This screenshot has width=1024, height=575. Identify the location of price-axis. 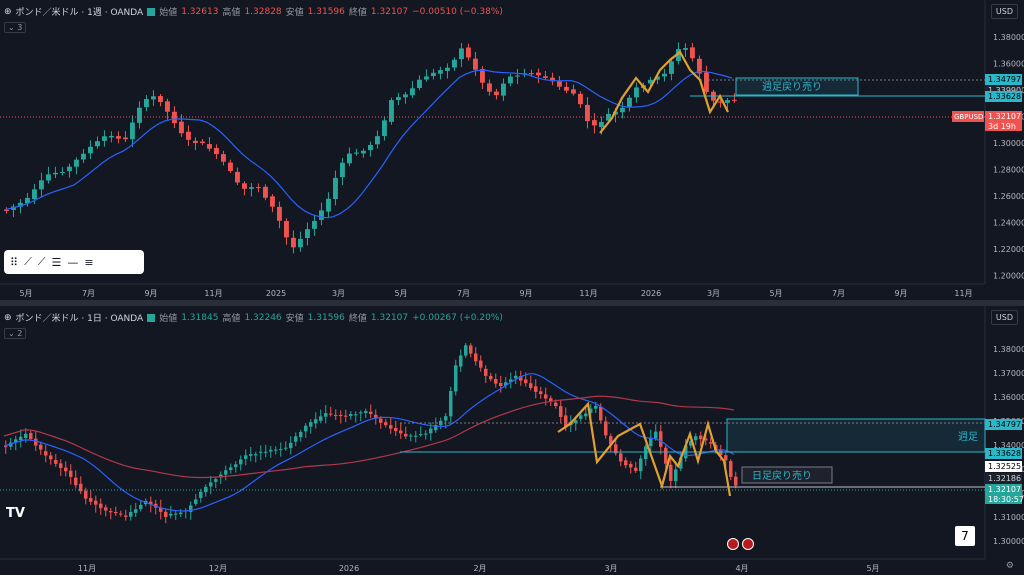
(1004, 440).